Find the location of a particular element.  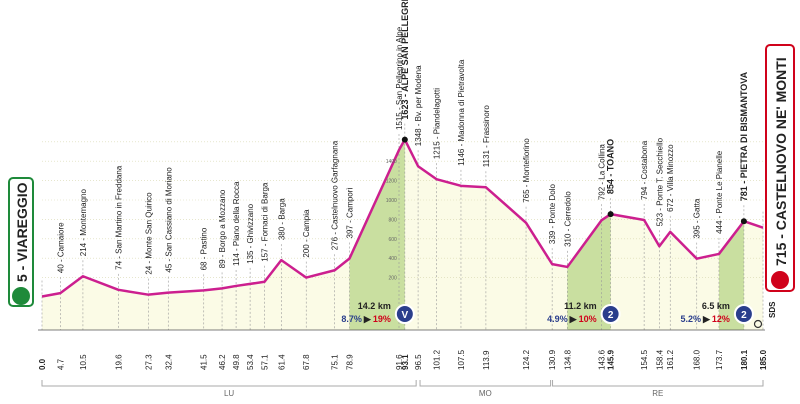

x-tick-label: 32.4 is located at coordinates (168, 362).